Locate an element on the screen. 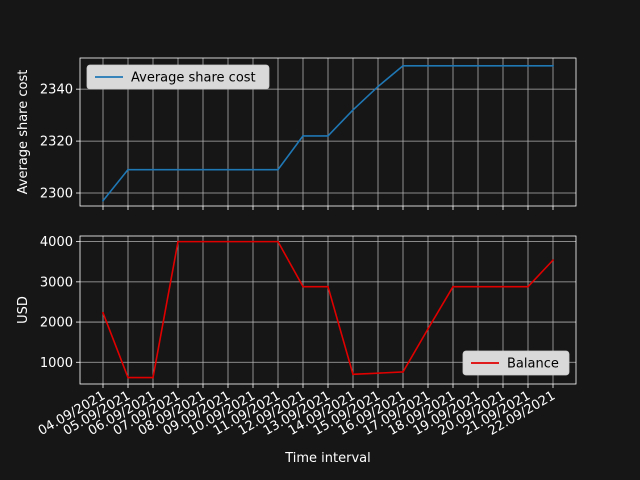  y-tick-label: 2320 is located at coordinates (56, 142).